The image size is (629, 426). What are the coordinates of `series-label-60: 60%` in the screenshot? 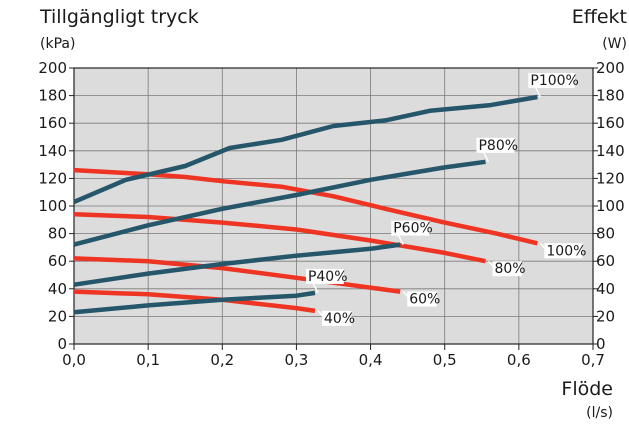 It's located at (424, 300).